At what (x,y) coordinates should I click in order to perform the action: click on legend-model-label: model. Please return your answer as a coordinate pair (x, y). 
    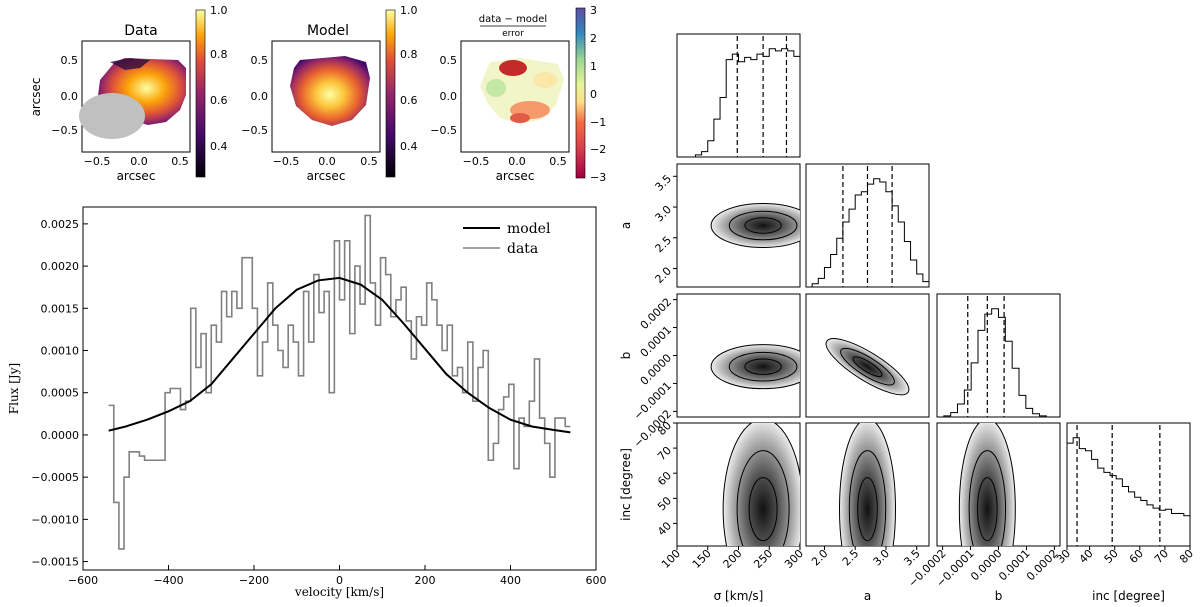
    Looking at the image, I should click on (529, 229).